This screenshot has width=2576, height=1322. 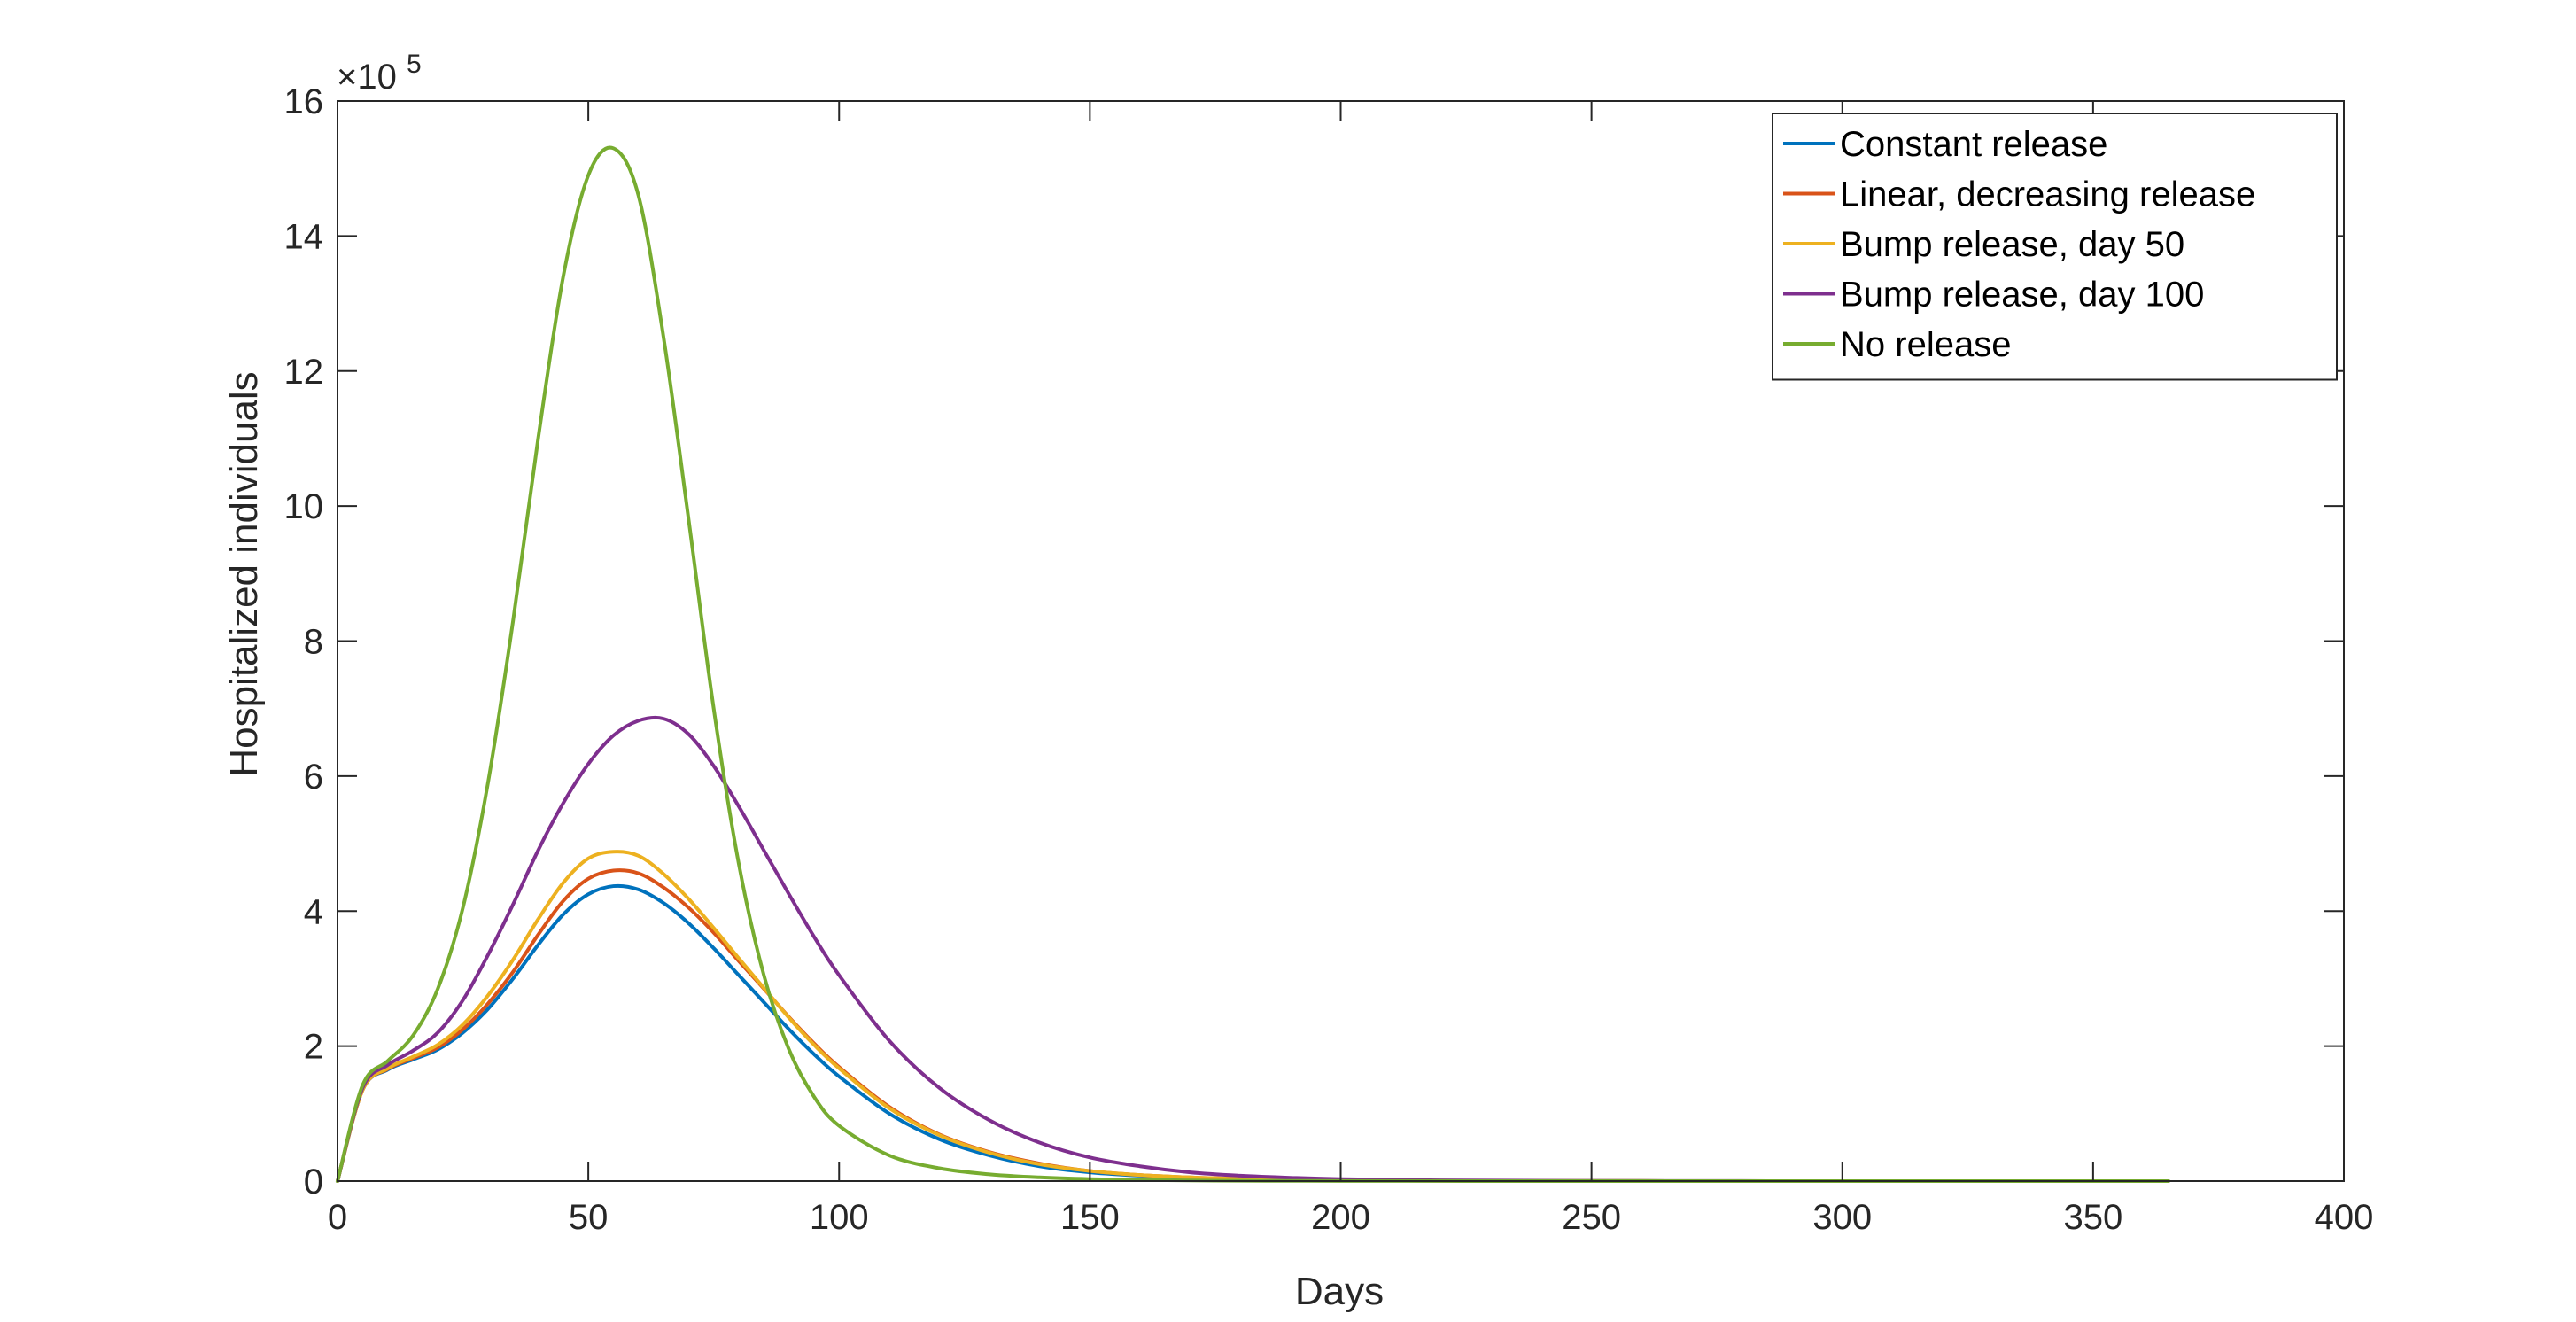 I want to click on y-tick-label: 12, so click(x=304, y=372).